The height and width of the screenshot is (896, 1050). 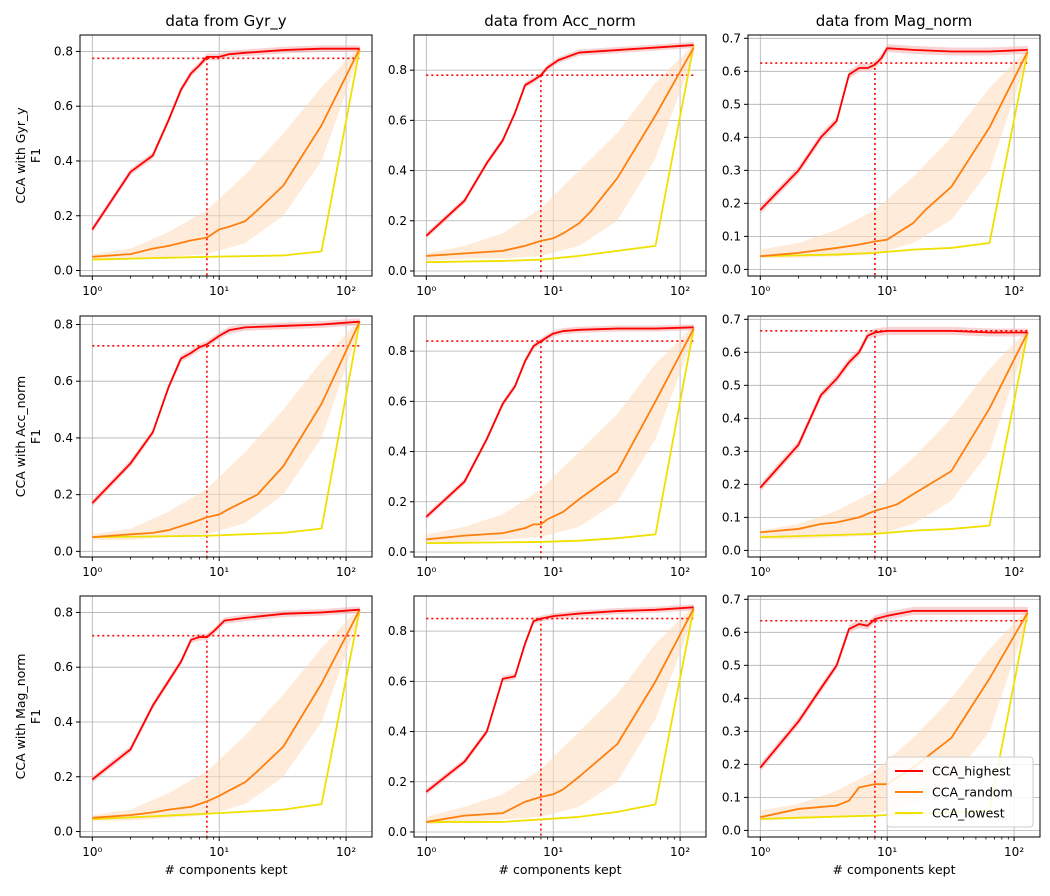 I want to click on y-axis-label: CCA with Gyr_y, so click(x=20, y=155).